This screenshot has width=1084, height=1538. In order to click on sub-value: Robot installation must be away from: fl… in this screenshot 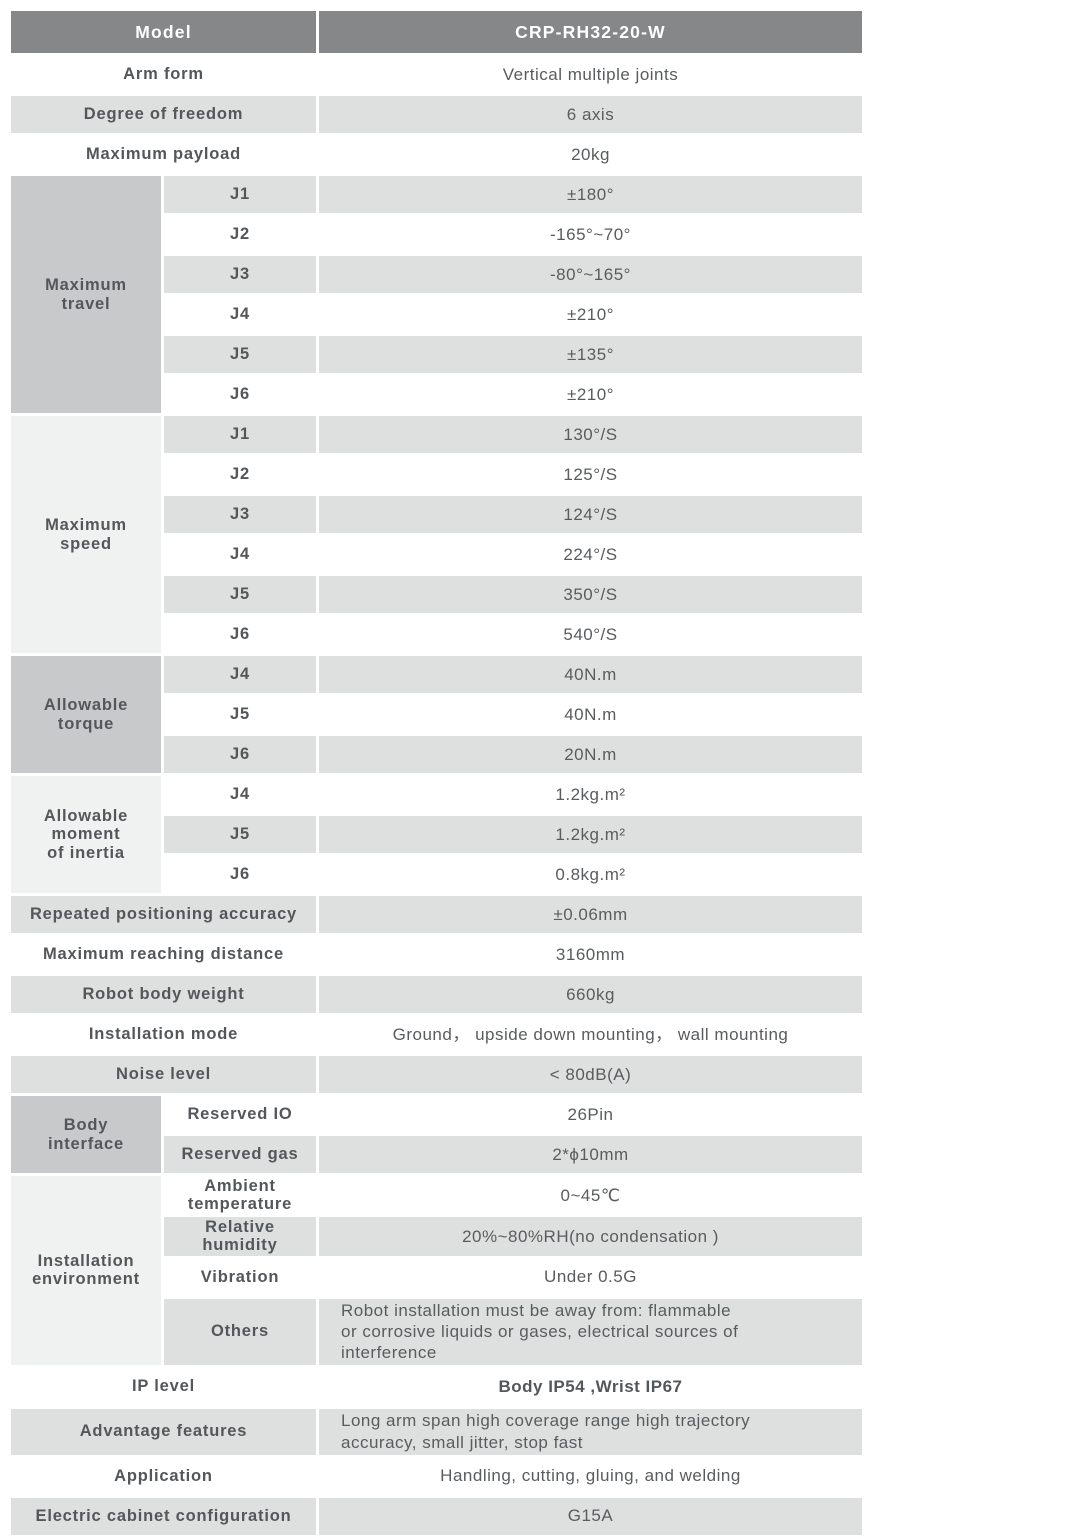, I will do `click(590, 1331)`.